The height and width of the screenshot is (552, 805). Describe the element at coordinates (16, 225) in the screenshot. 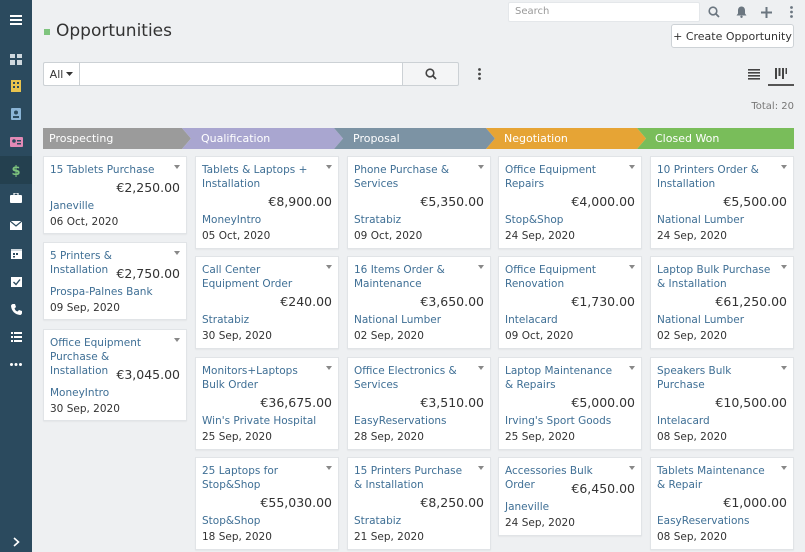

I see `nav-emails` at that location.